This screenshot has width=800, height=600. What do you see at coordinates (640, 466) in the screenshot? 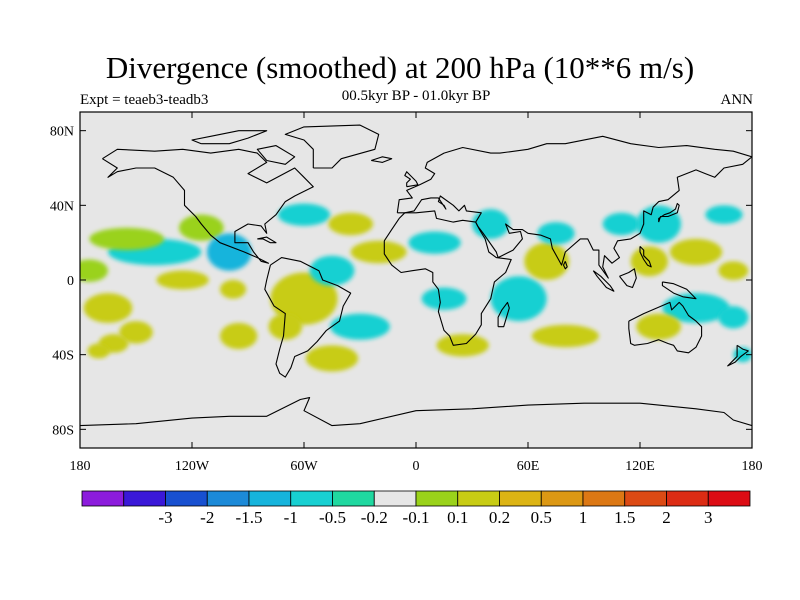
I see `x-tick-label: 120E` at bounding box center [640, 466].